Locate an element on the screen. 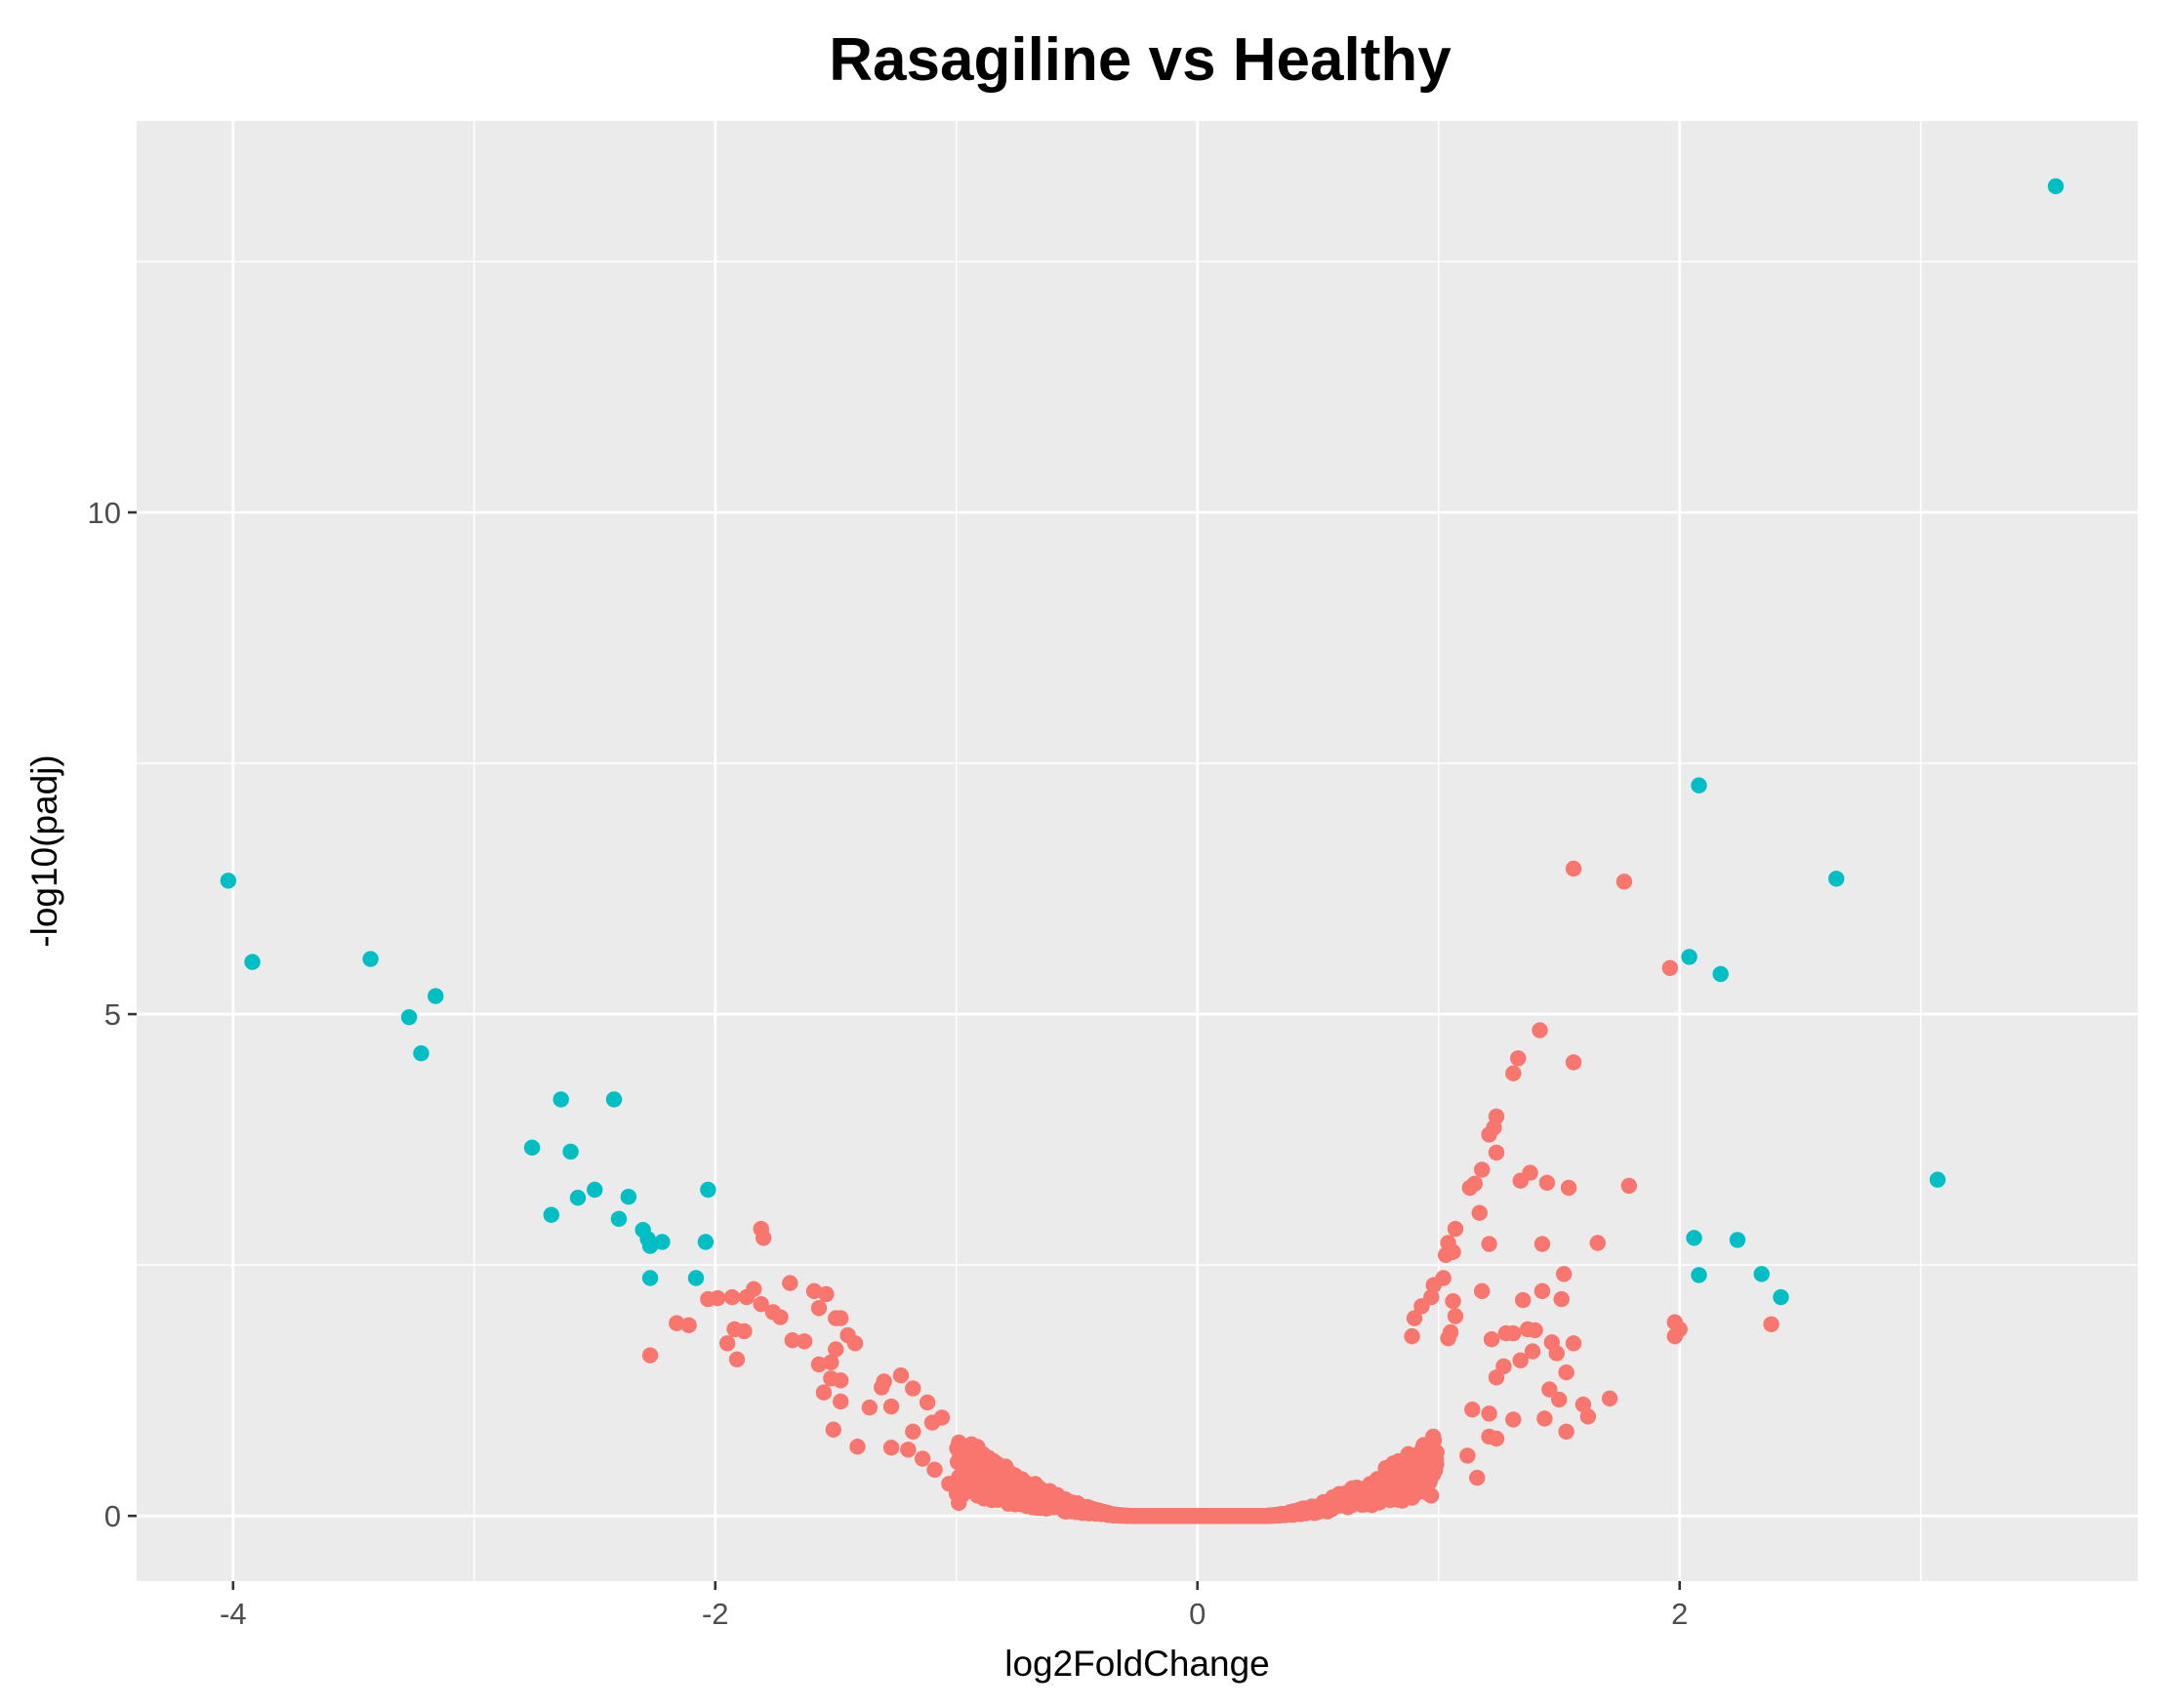  x-tick-label: 2 is located at coordinates (1679, 1614).